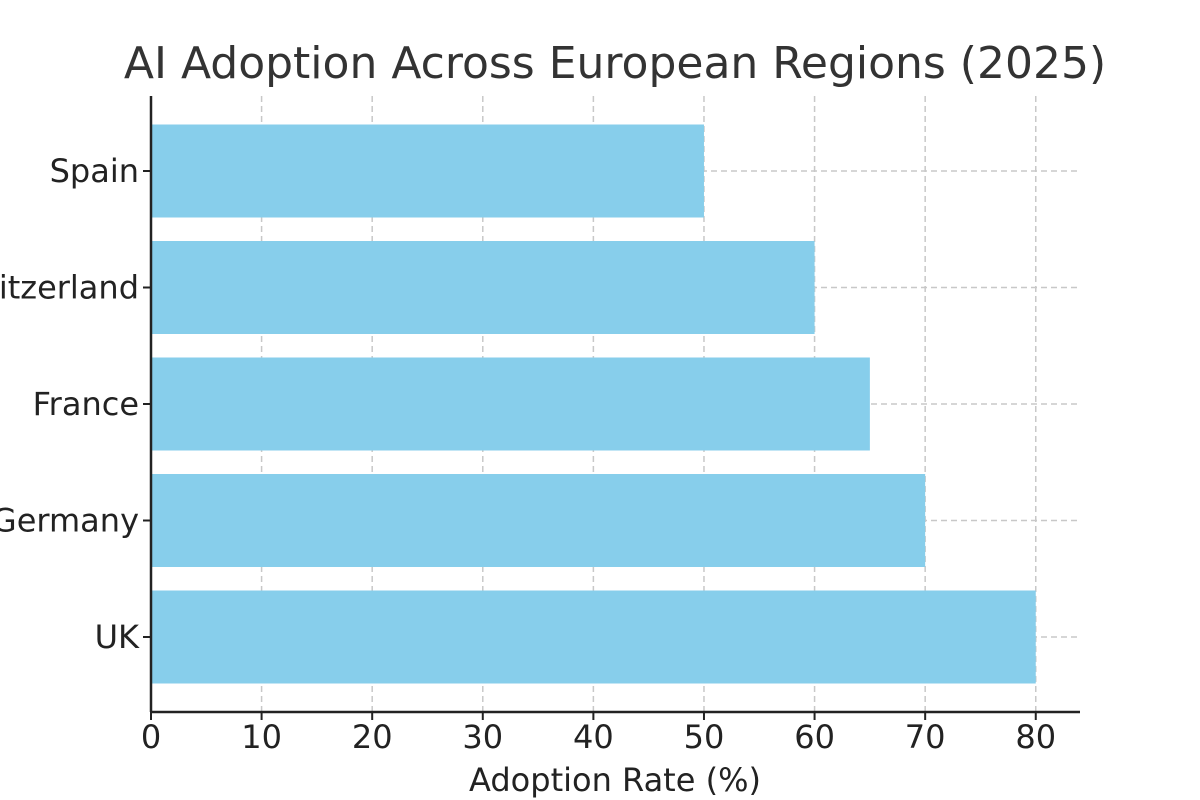 The height and width of the screenshot is (800, 1200). What do you see at coordinates (1035, 737) in the screenshot?
I see `x-tick-label: 80` at bounding box center [1035, 737].